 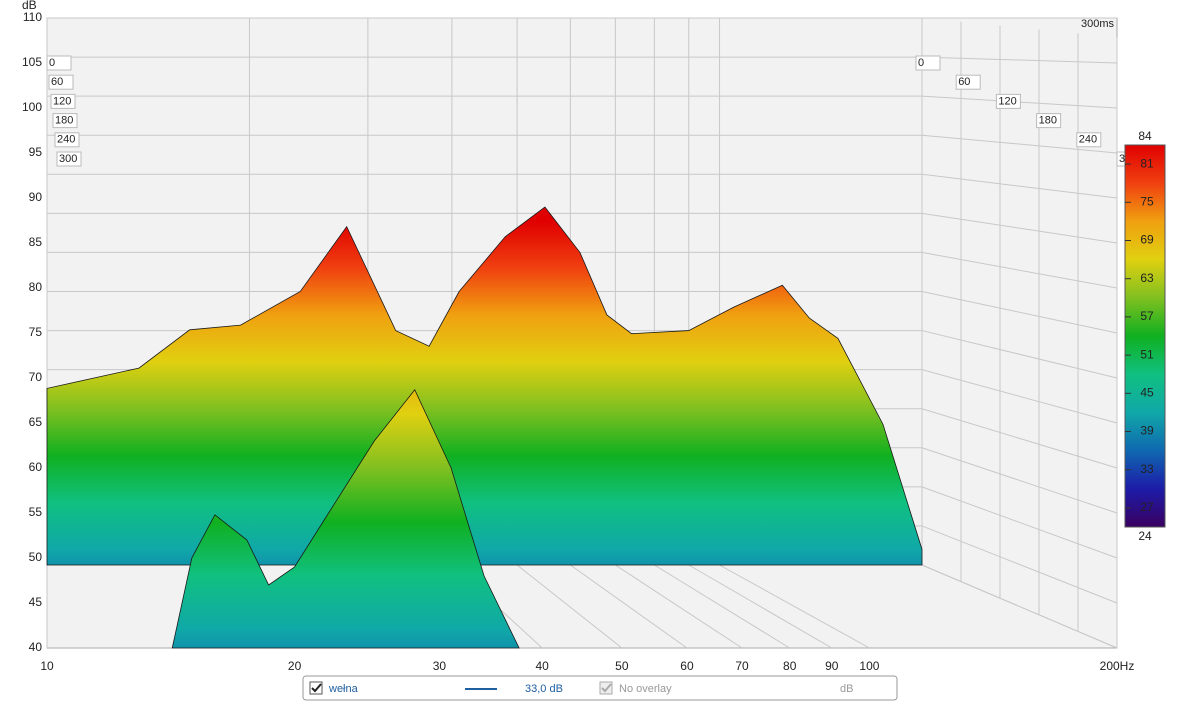 I want to click on y-tick-label: 70, so click(x=36, y=377).